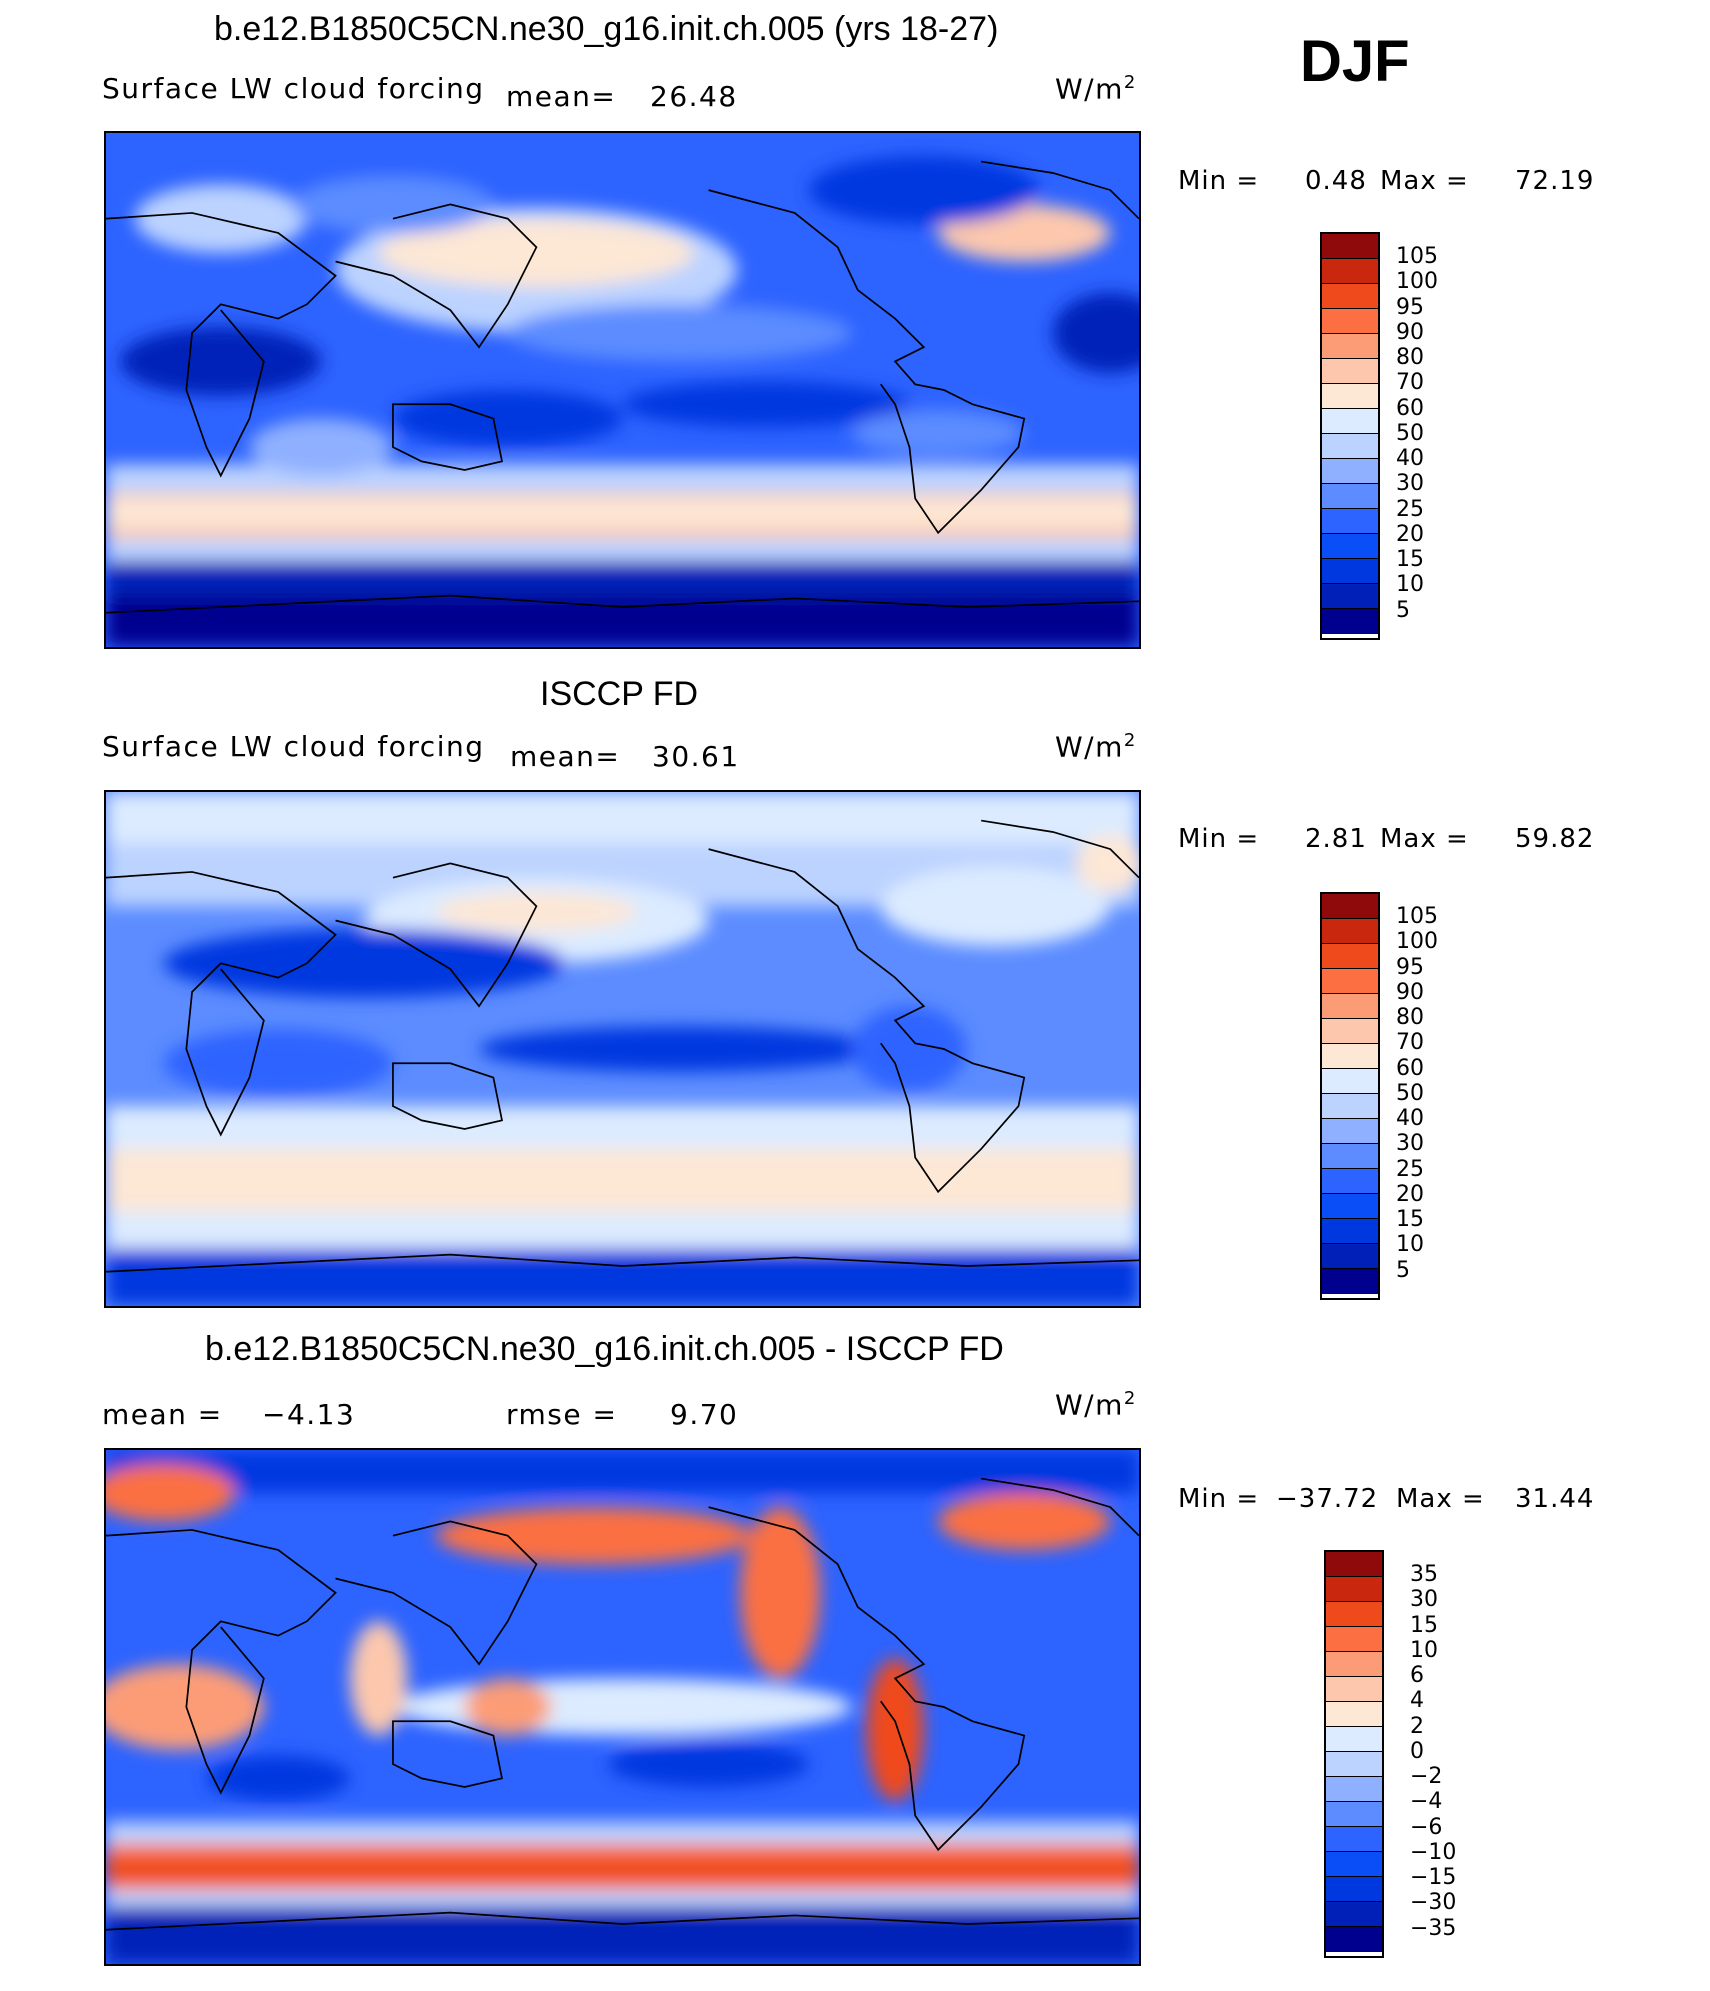 Image resolution: width=1710 pixels, height=1991 pixels. I want to click on panel2-mean-label: mean=, so click(565, 756).